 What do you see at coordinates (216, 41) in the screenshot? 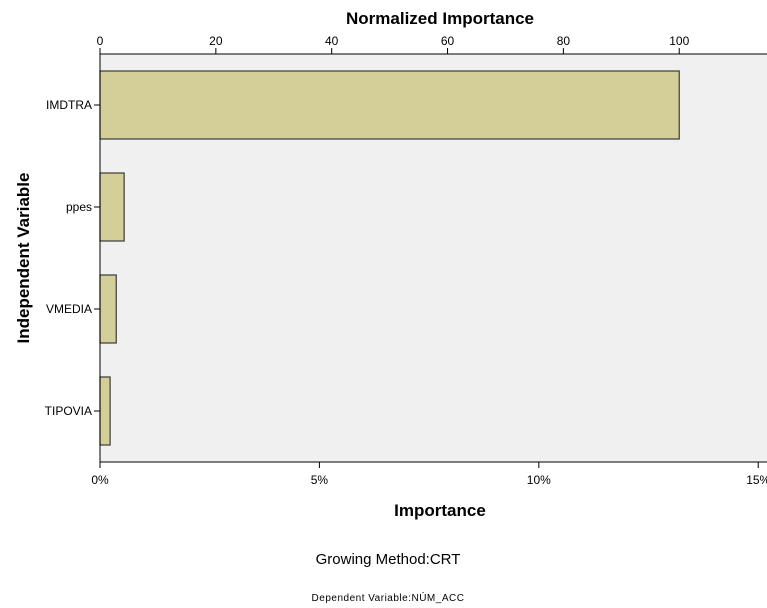
I see `top-tick-label: 20` at bounding box center [216, 41].